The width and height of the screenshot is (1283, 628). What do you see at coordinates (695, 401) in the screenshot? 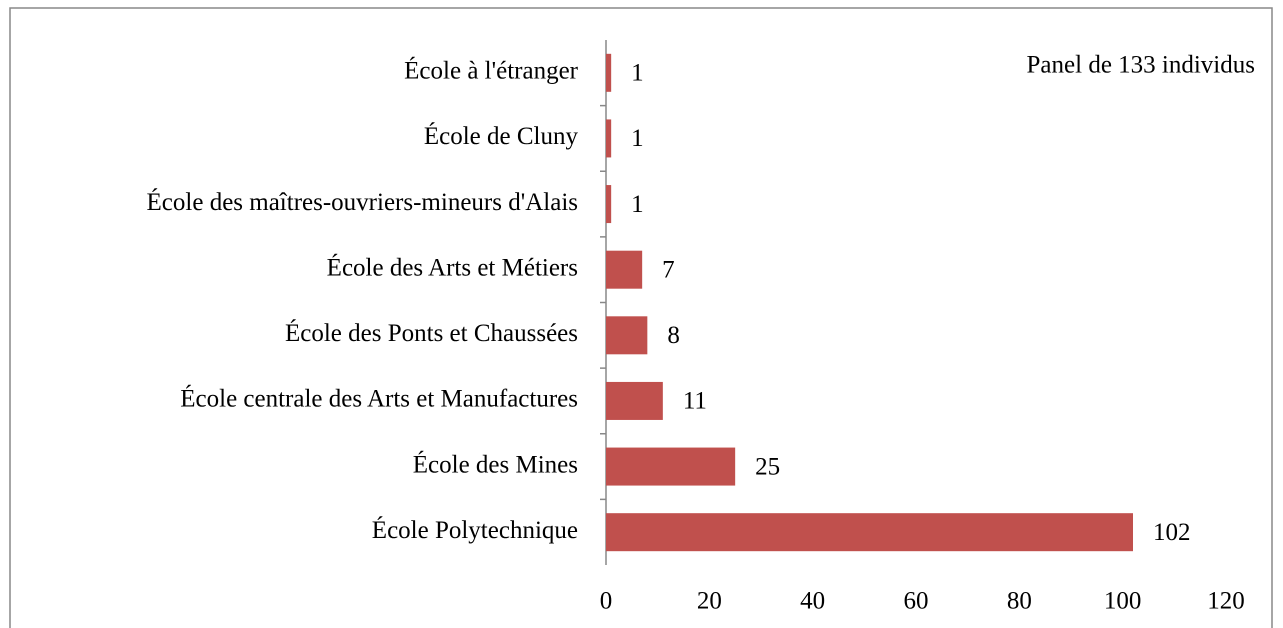
I see `data-label: 11` at bounding box center [695, 401].